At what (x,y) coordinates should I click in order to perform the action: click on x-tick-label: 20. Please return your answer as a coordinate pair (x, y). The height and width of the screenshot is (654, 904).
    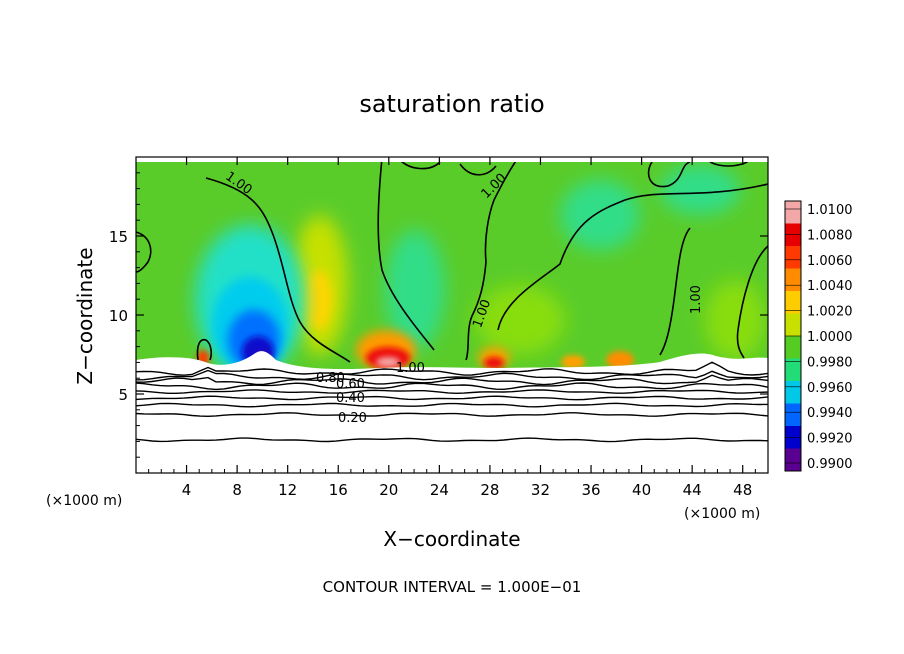
    Looking at the image, I should click on (388, 490).